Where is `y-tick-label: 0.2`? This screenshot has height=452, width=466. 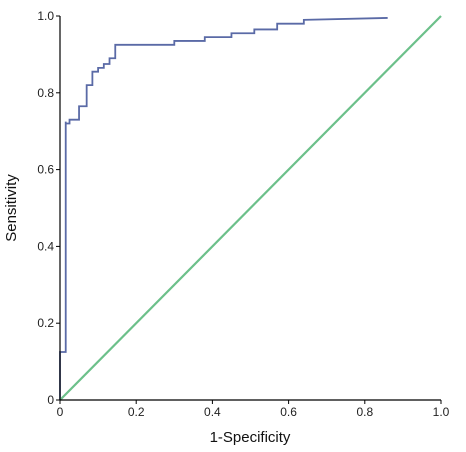
y-tick-label: 0.2 is located at coordinates (45, 323).